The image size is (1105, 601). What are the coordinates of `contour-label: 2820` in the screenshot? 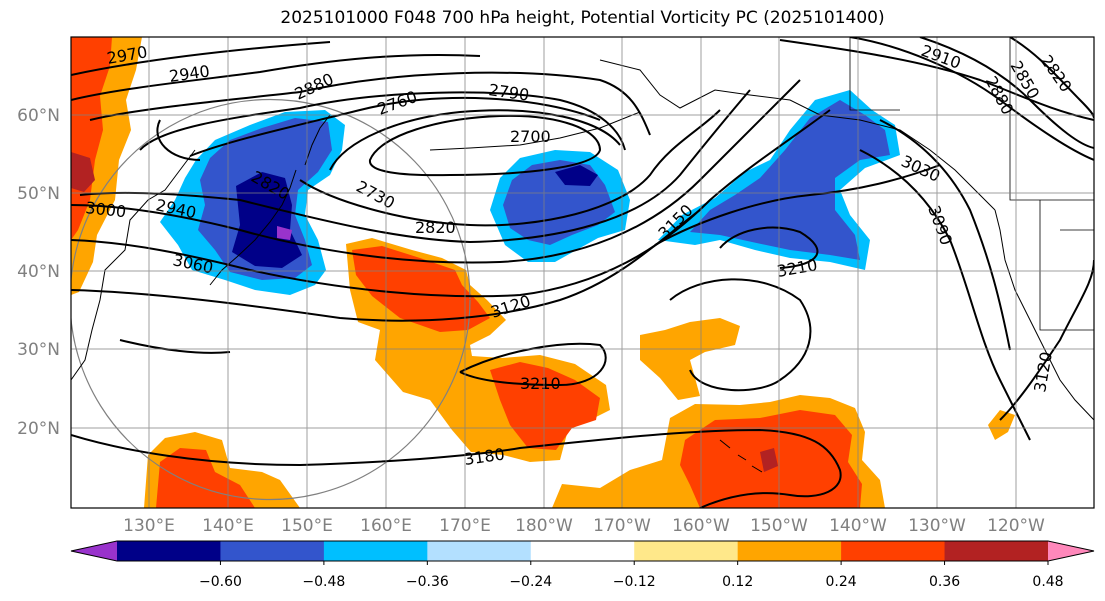 It's located at (435, 227).